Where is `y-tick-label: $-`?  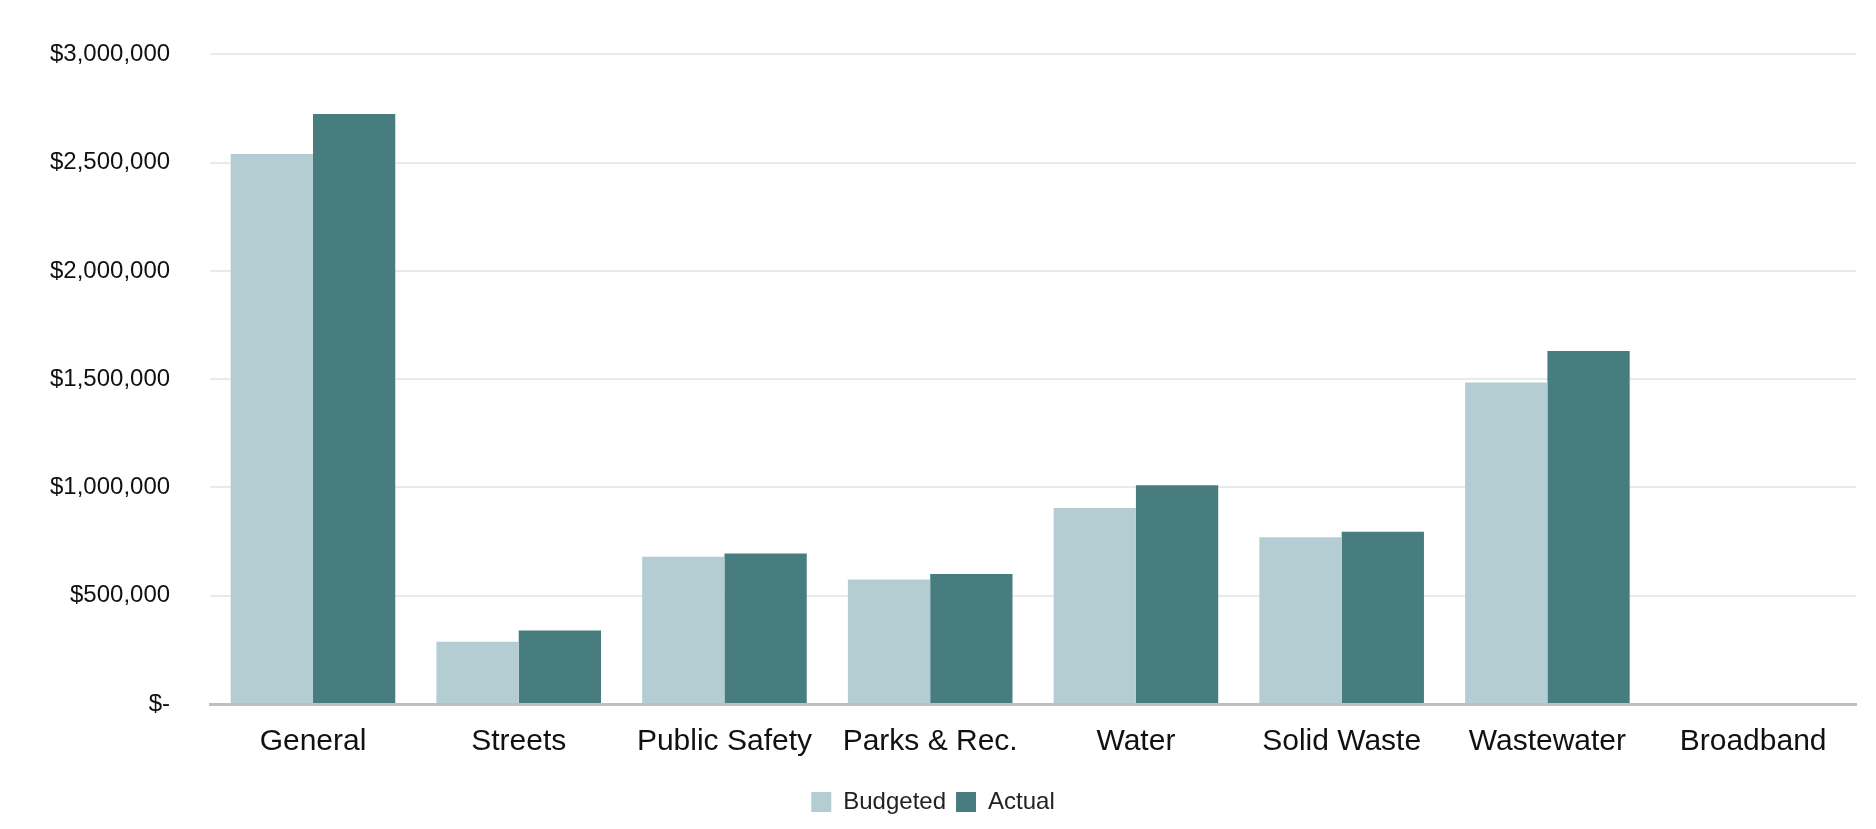 y-tick-label: $- is located at coordinates (159, 702).